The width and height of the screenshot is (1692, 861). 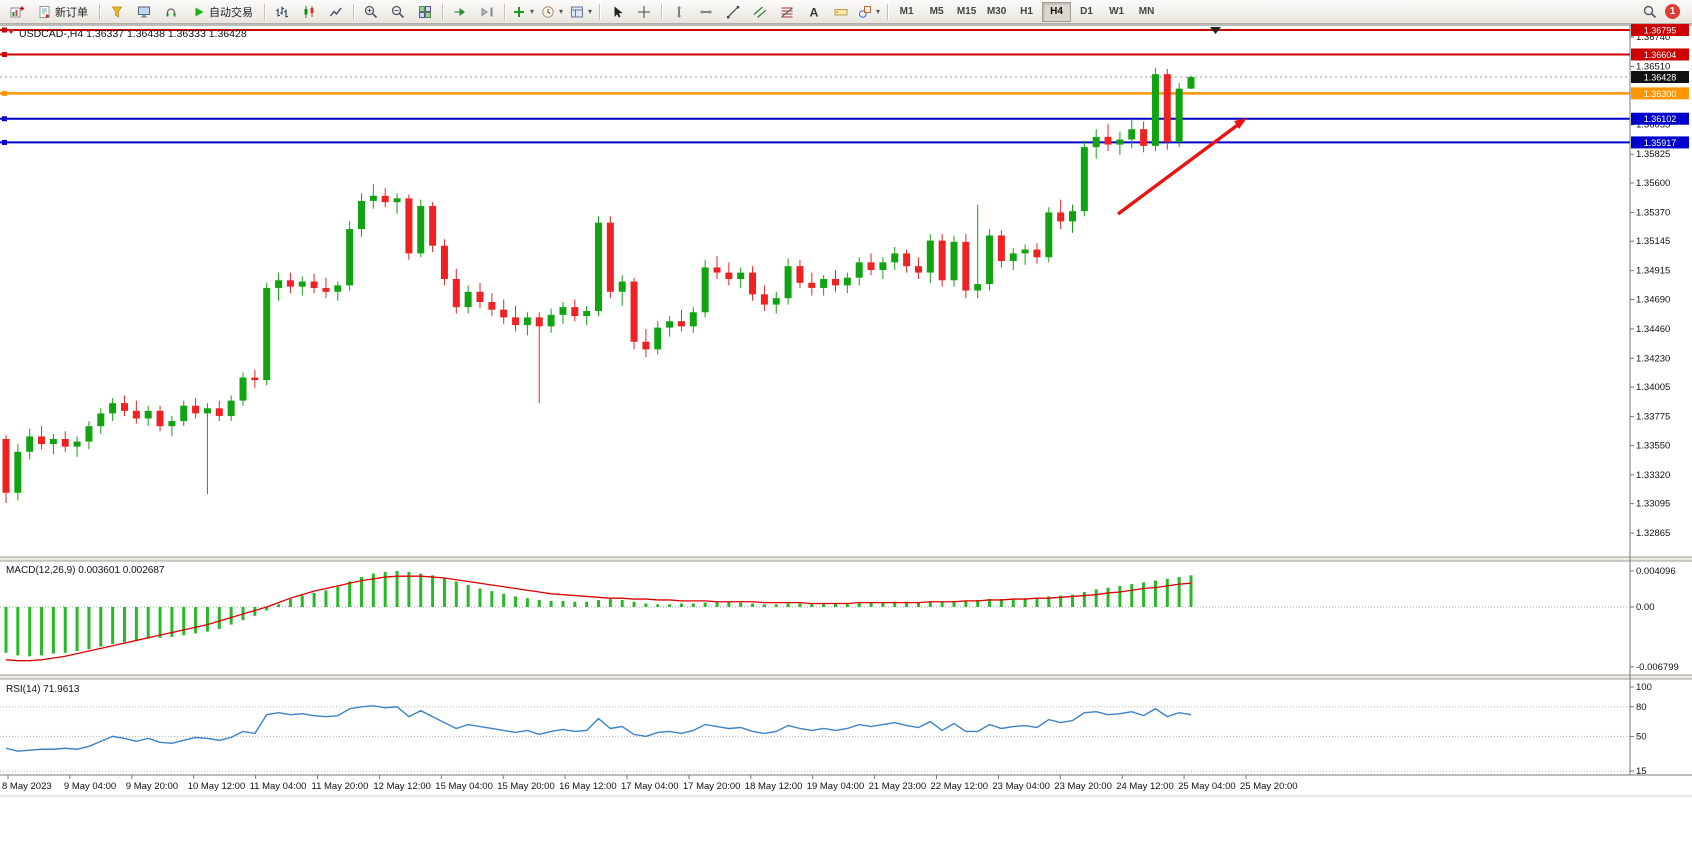 What do you see at coordinates (1641, 707) in the screenshot?
I see `rsi-axis-label: 80` at bounding box center [1641, 707].